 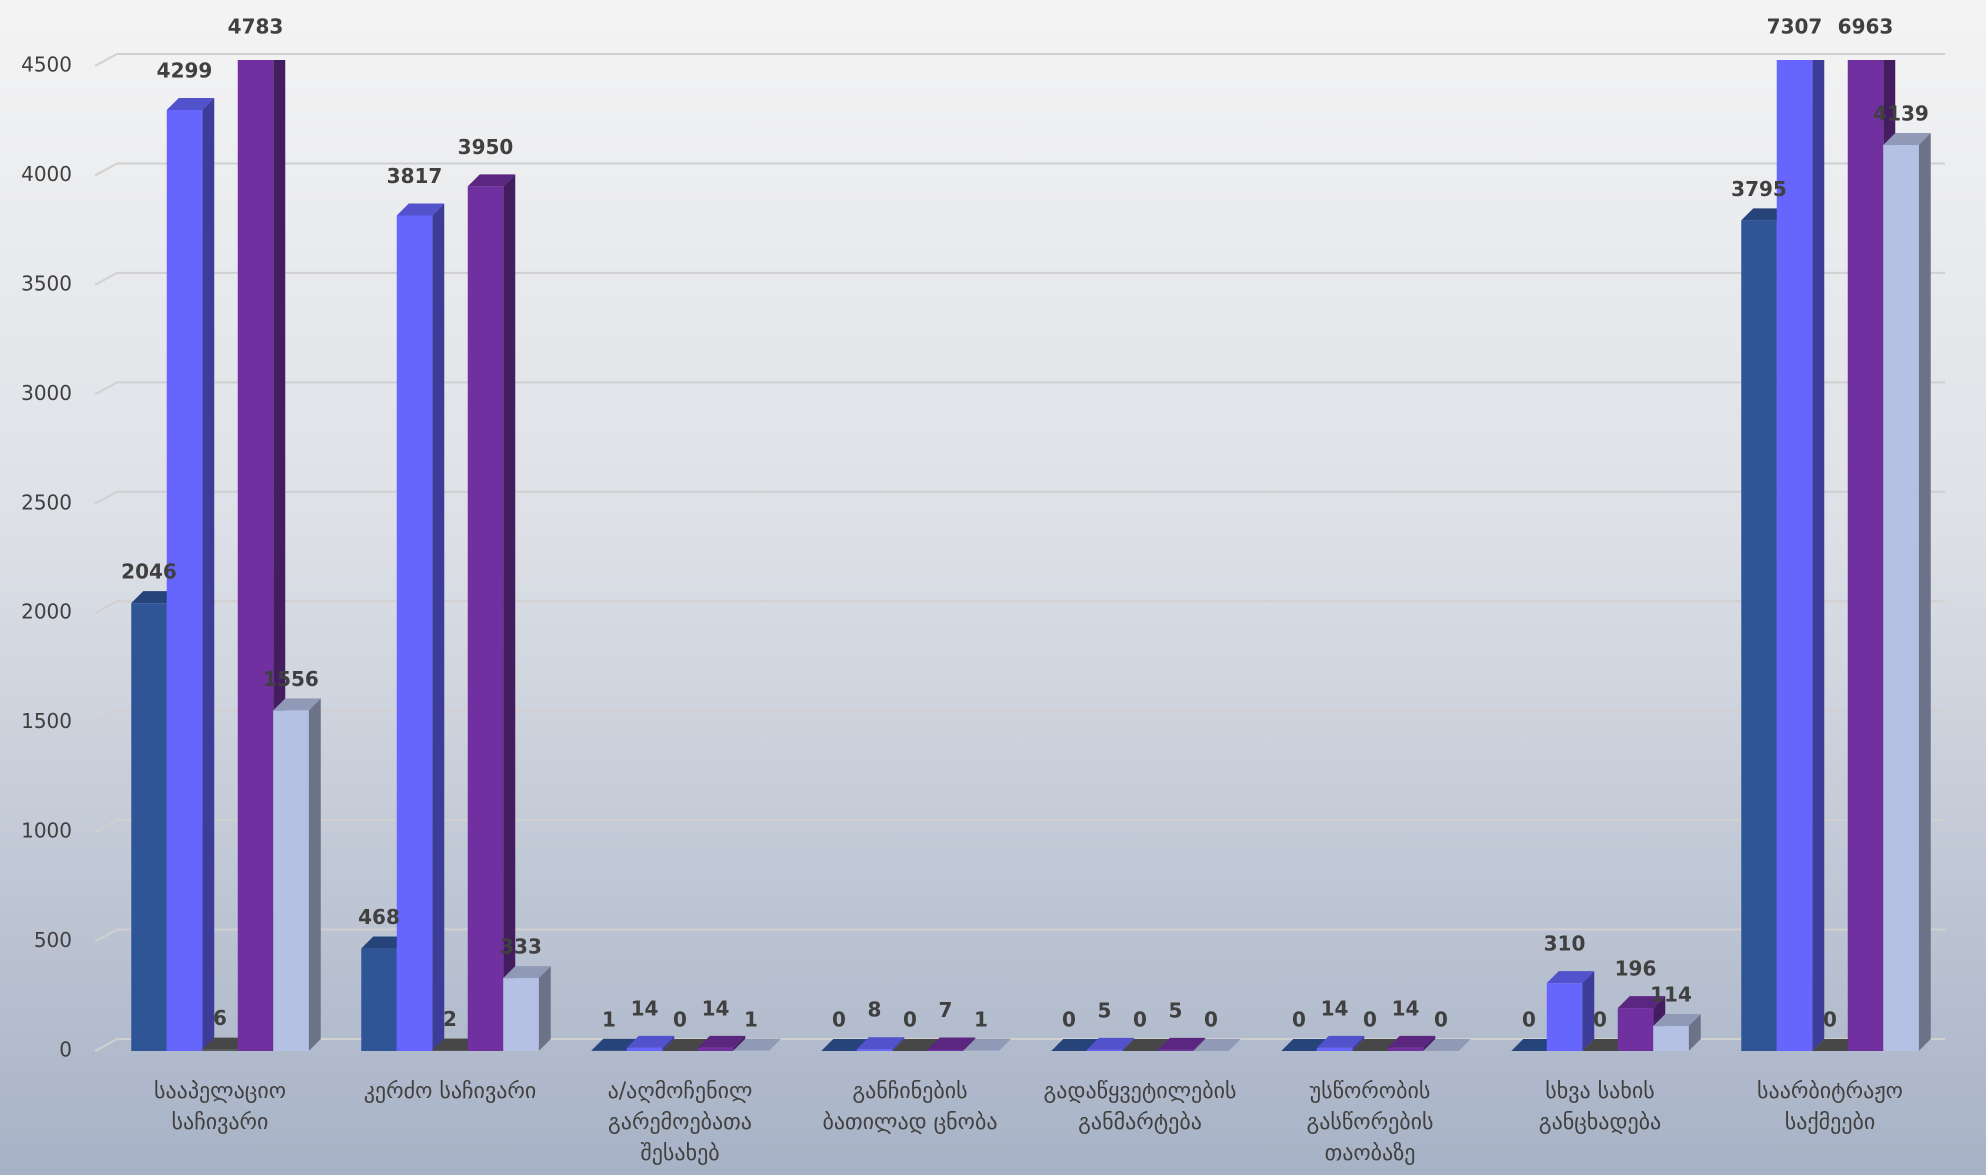 What do you see at coordinates (680, 1122) in the screenshot?
I see `x-tick-label: ა/აღმოჩენილ გარემოებათა შესახებ` at bounding box center [680, 1122].